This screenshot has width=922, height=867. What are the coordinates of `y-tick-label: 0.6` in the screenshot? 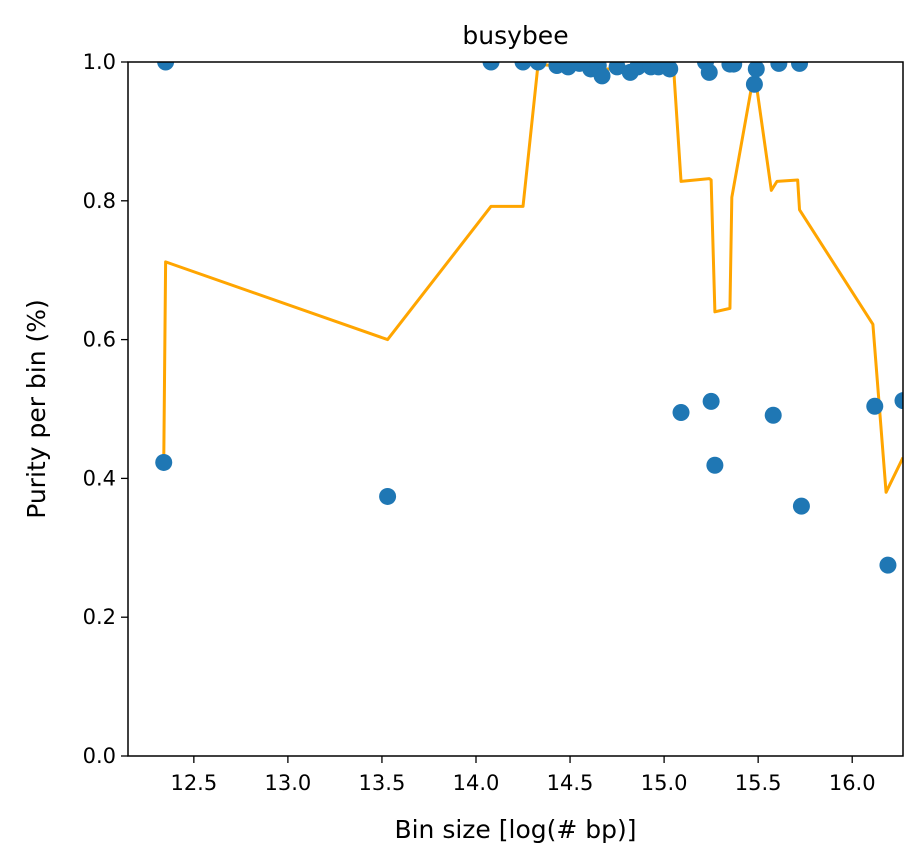 It's located at (99, 340).